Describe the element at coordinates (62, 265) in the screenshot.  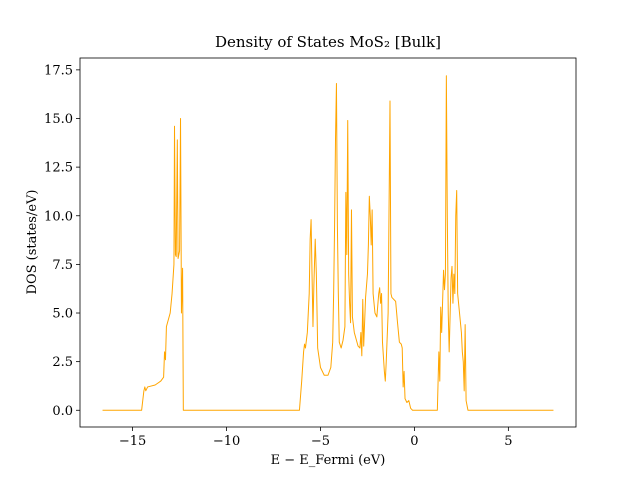
I see `y-tick-label: 7.5` at that location.